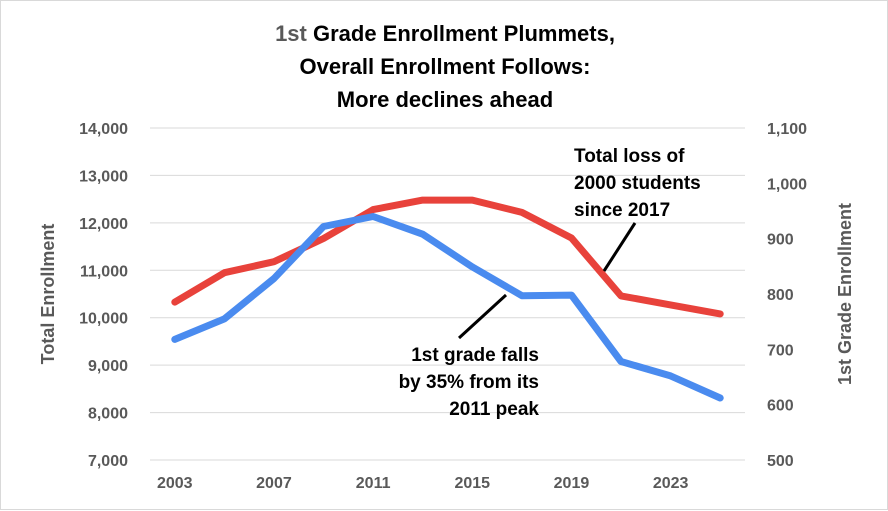  What do you see at coordinates (475, 355) in the screenshot?
I see `annotation-first-grade-line-1: 1st grade falls` at bounding box center [475, 355].